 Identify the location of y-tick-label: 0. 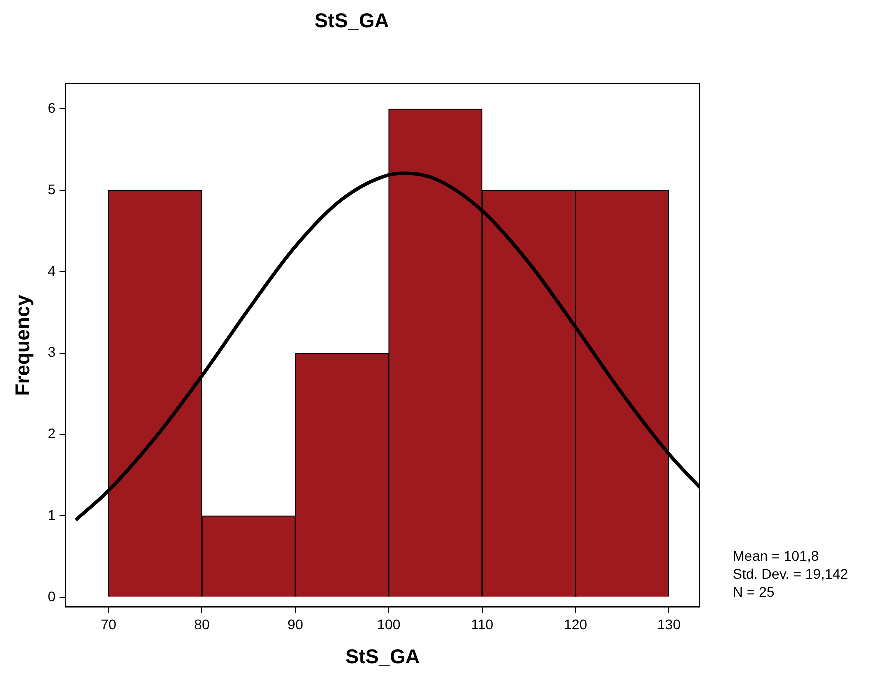
(52, 596).